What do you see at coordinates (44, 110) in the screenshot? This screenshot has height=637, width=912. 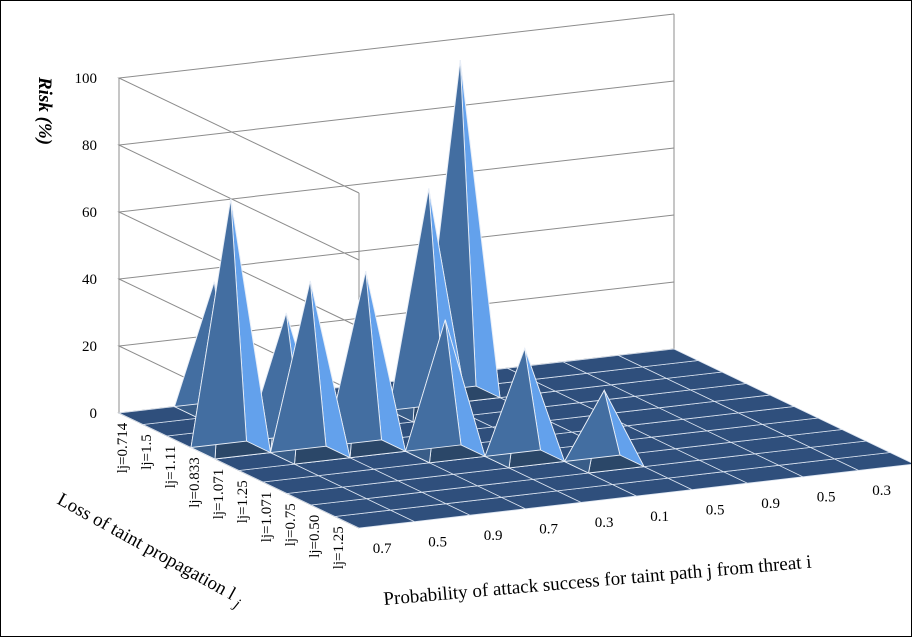 I see `z-axis-title: Risk (%)` at bounding box center [44, 110].